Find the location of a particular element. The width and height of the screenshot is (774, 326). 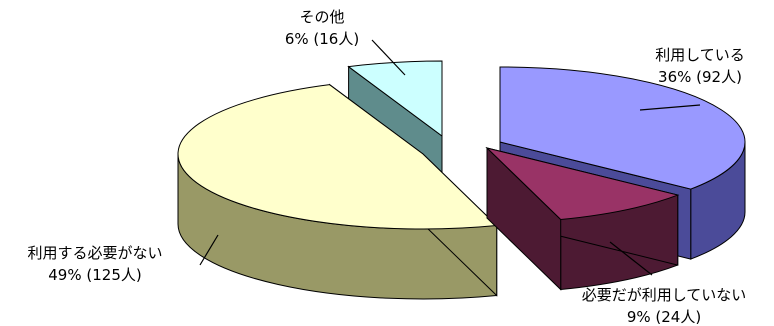

slice-name-label: 必要だが利用していない is located at coordinates (664, 295).